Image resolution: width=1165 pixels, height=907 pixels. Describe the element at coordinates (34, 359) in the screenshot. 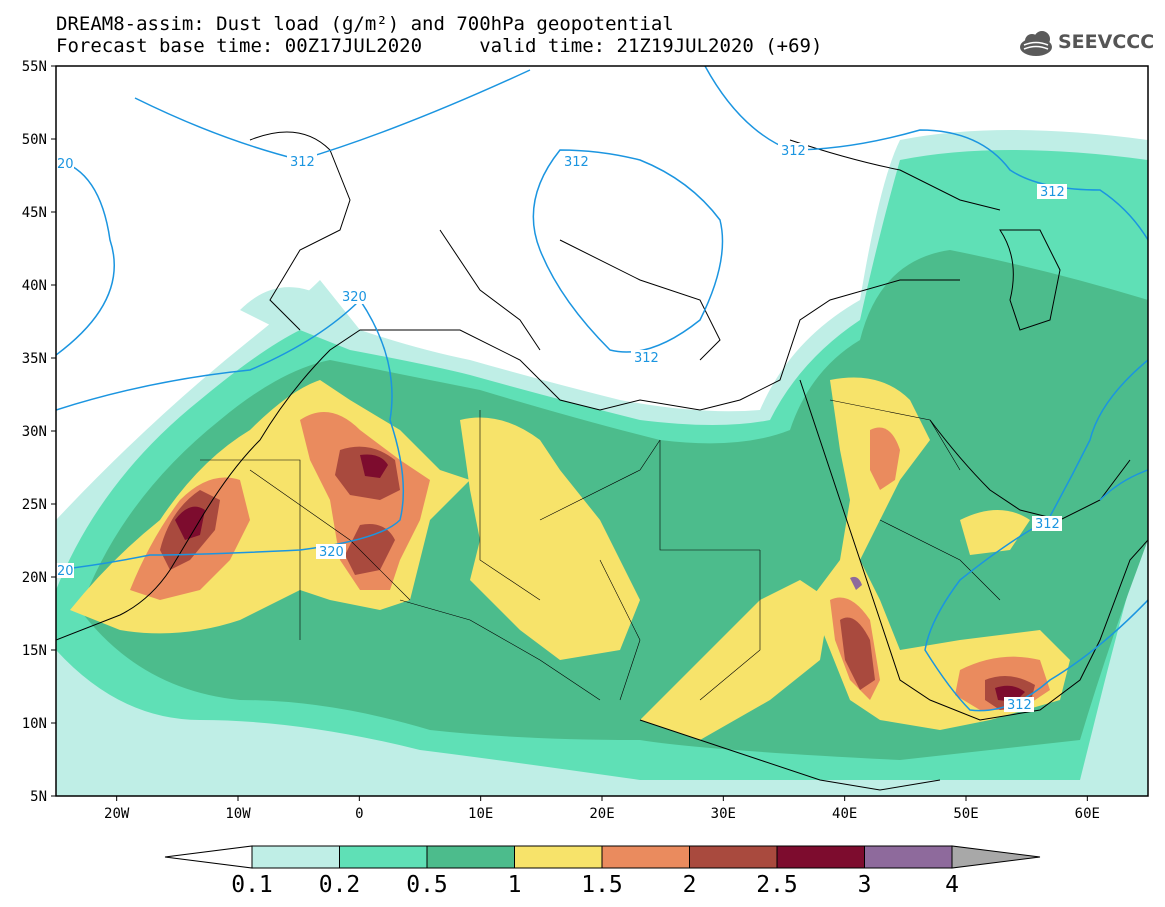

I see `lat-label: 35N` at that location.